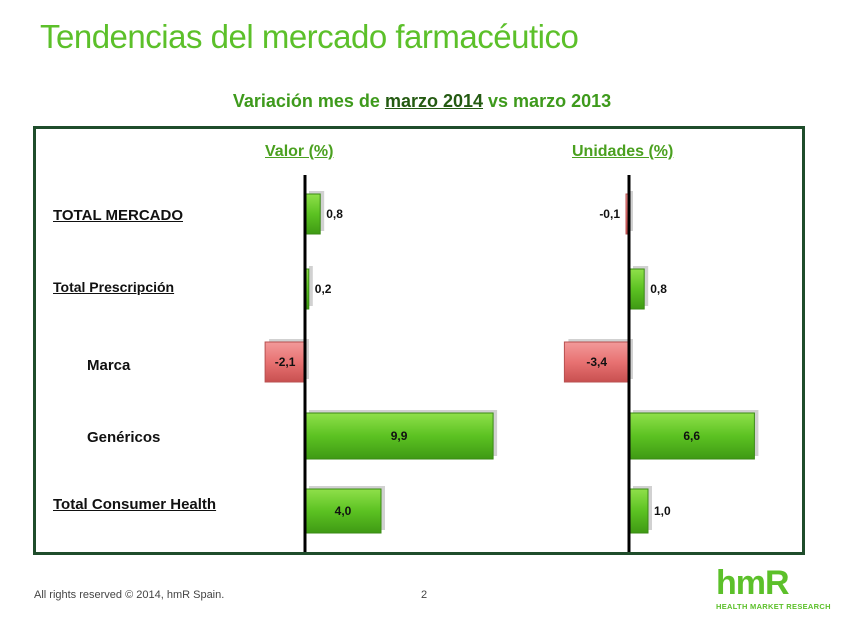 This screenshot has width=844, height=629. Describe the element at coordinates (109, 365) in the screenshot. I see `row-label-marca: Marca` at that location.